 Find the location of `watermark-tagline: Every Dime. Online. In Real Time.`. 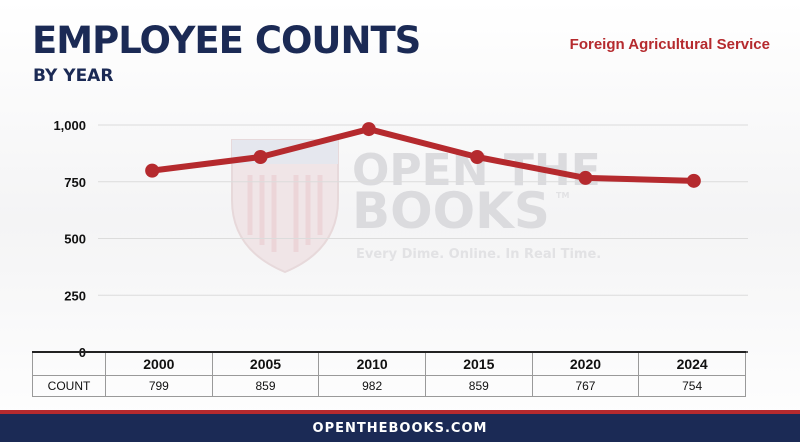

watermark-tagline: Every Dime. Online. In Real Time. is located at coordinates (478, 254).